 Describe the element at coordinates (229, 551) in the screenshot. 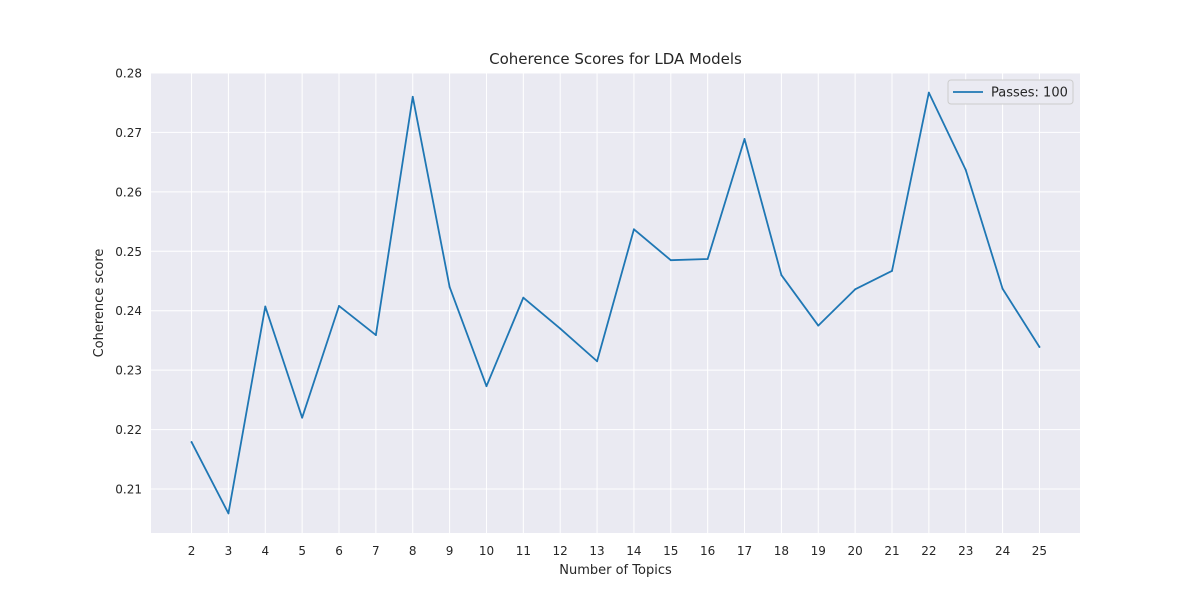

I see `x-tick-label: 3` at that location.